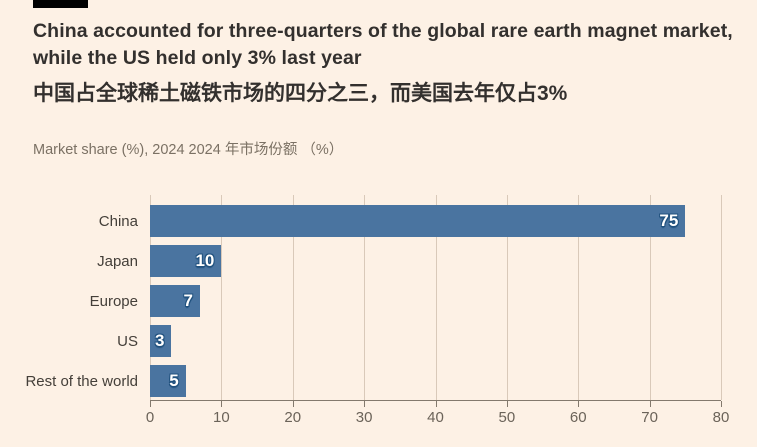 This screenshot has height=447, width=757. I want to click on bar-value: 75, so click(669, 220).